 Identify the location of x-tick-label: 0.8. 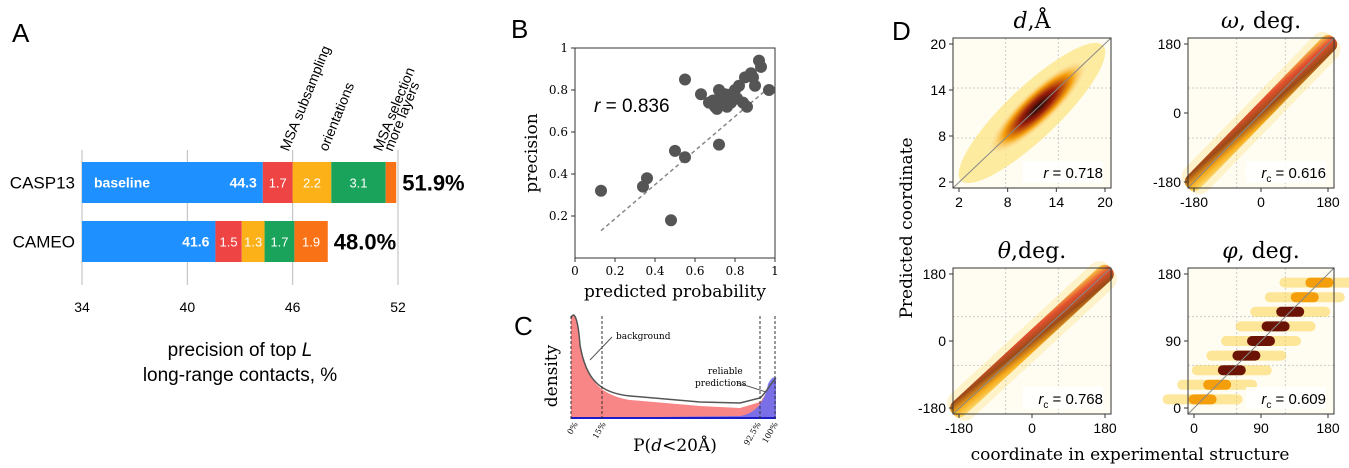
(734, 271).